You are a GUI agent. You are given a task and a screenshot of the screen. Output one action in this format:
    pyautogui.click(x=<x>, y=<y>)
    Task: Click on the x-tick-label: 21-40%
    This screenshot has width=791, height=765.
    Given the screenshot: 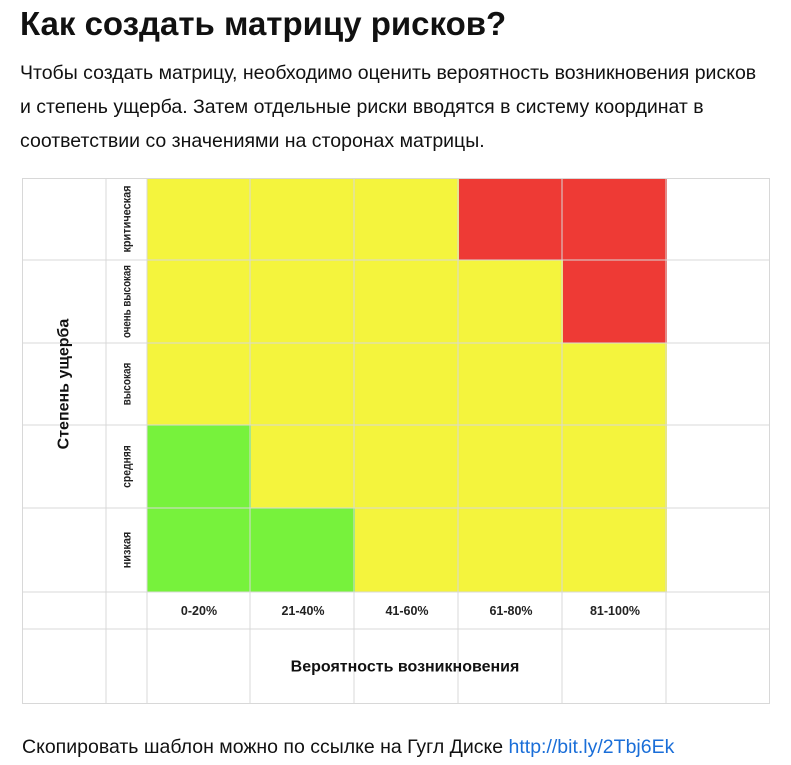 What is the action you would take?
    pyautogui.click(x=302, y=611)
    